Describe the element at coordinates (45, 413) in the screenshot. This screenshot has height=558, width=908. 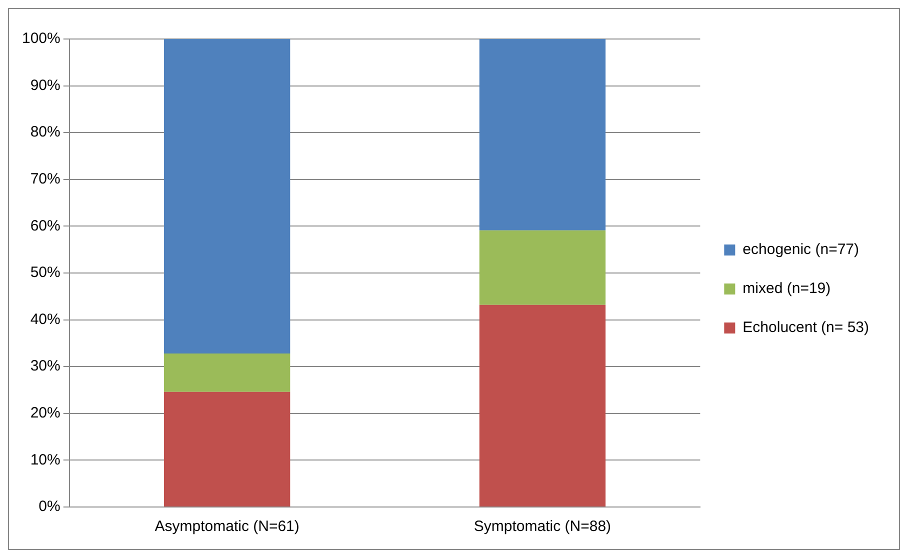
I see `y-tick-label: 20%` at that location.